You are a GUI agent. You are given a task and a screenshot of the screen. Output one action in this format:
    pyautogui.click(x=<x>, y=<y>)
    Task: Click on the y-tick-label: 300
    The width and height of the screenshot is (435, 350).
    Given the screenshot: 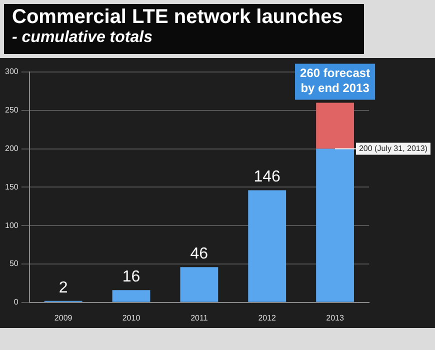 What is the action you would take?
    pyautogui.click(x=11, y=71)
    